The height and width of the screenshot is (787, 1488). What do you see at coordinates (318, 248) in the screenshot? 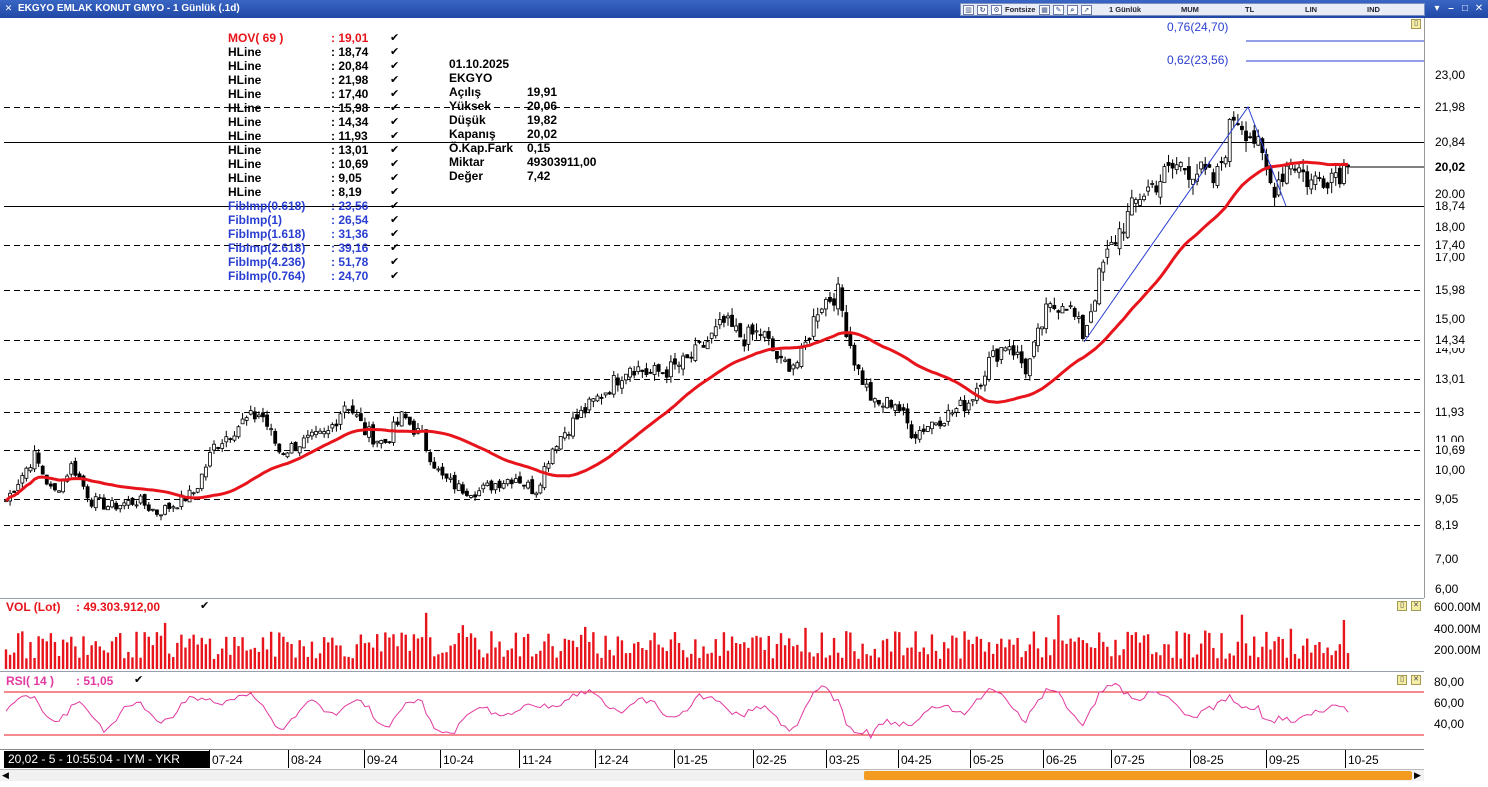
I see `legend-row: FibImp(2.618): 39,16 ✔` at bounding box center [318, 248].